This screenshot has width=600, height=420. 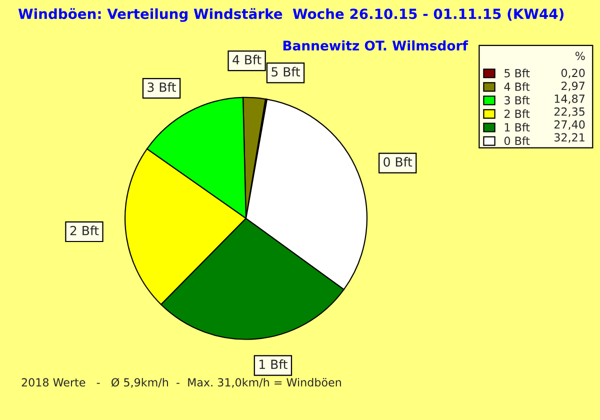 I want to click on data-label: 2,97, so click(x=573, y=87).